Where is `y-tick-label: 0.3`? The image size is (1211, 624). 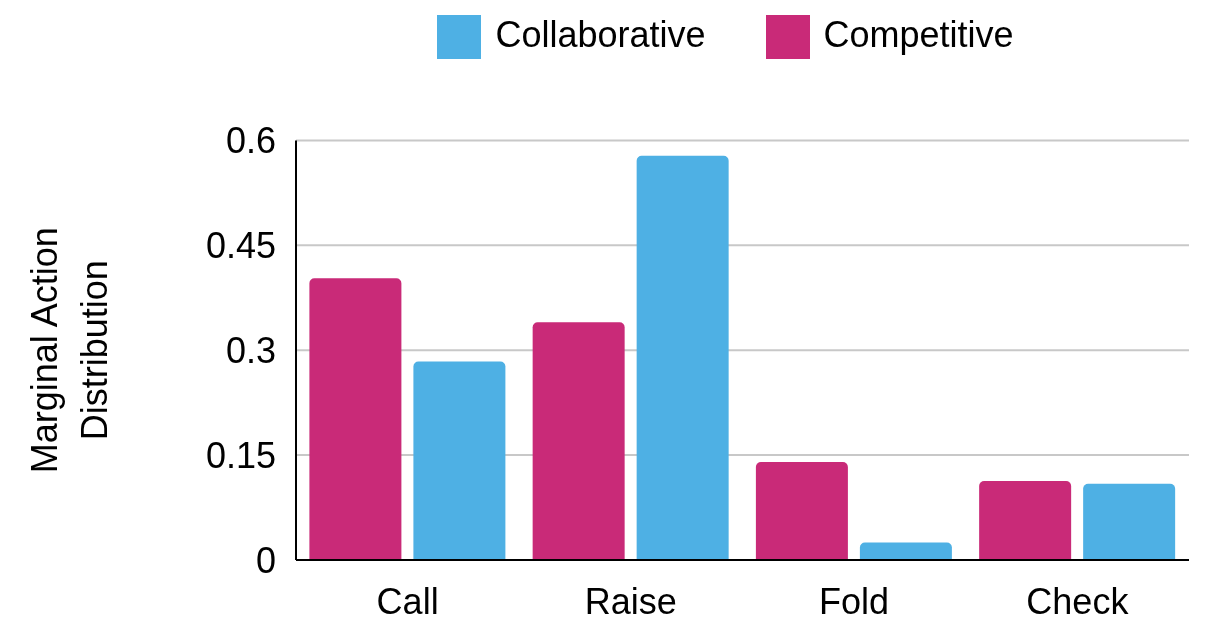 y-tick-label: 0.3 is located at coordinates (250, 351).